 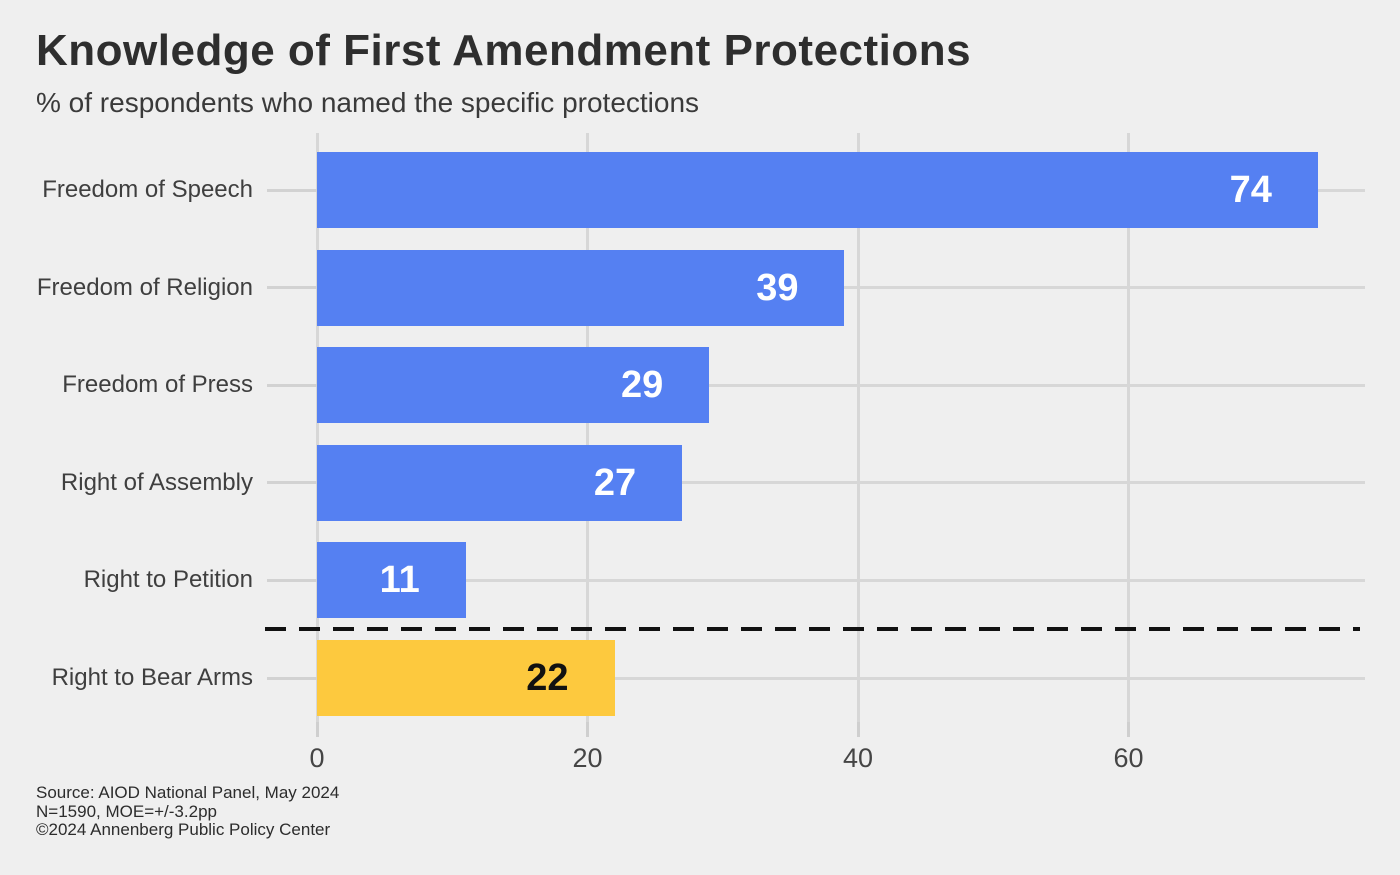 I want to click on category-label: Right to Bear Arms, so click(x=152, y=677).